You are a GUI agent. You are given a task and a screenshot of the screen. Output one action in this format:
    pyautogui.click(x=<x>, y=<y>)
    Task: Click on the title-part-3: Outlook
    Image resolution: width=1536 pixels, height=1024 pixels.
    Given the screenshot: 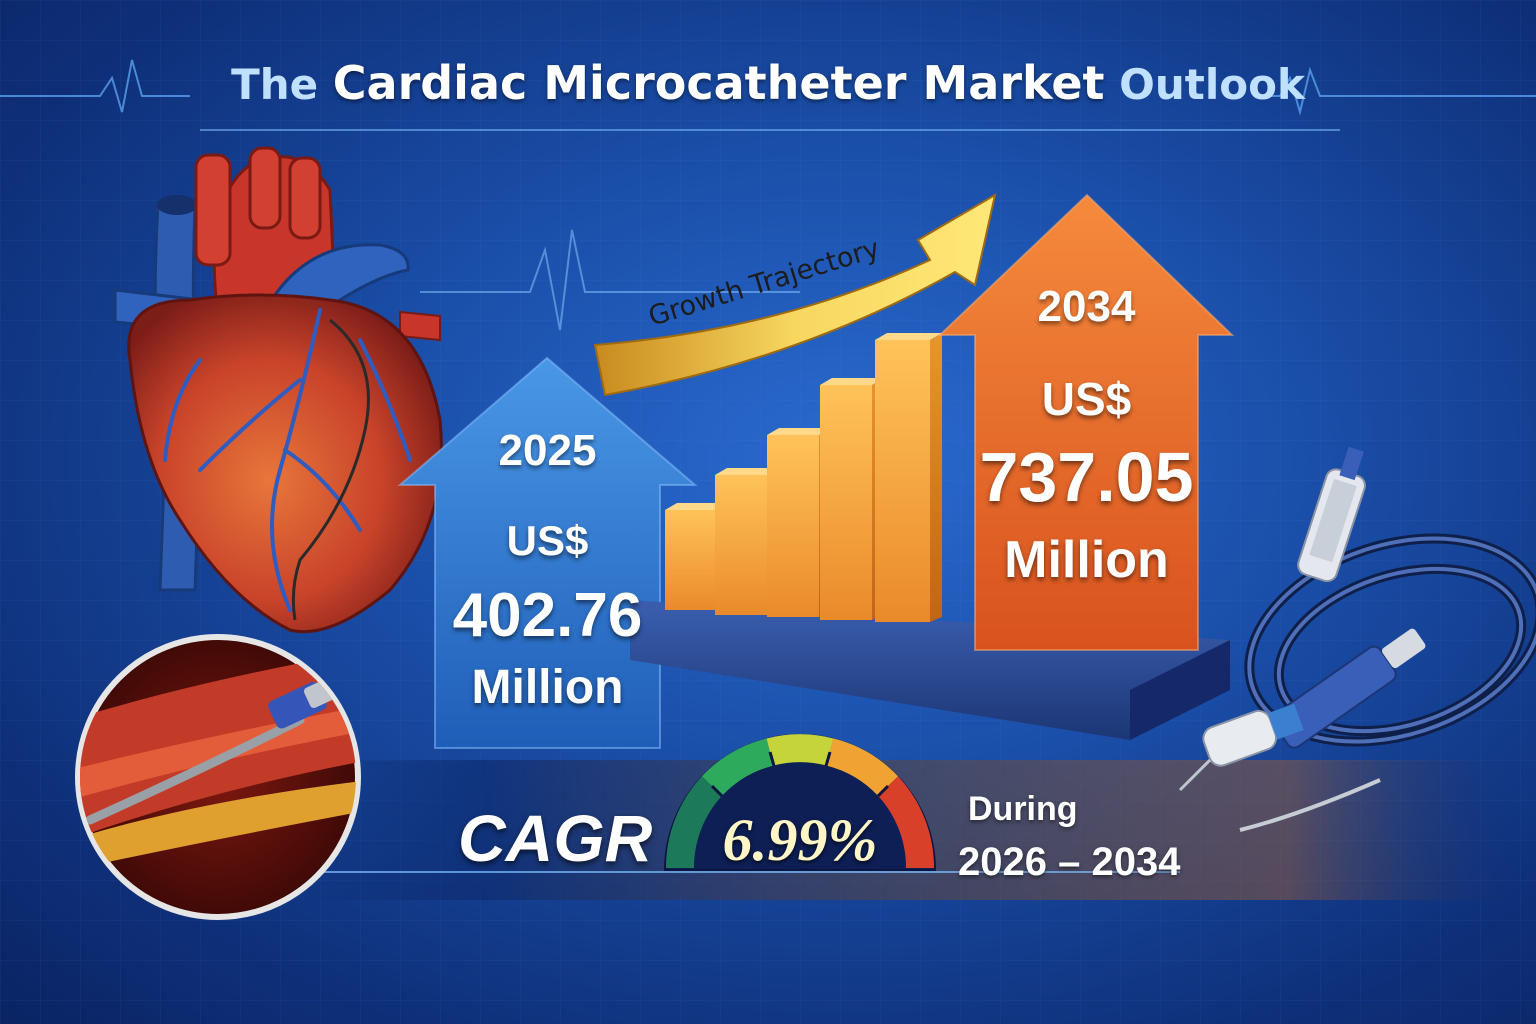 What is the action you would take?
    pyautogui.click(x=1204, y=84)
    